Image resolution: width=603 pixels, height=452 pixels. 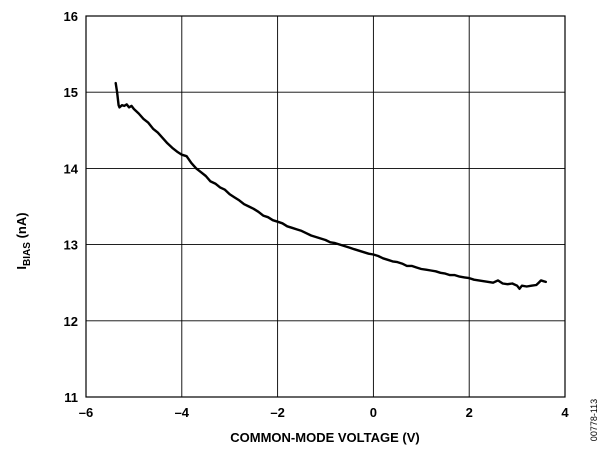 What do you see at coordinates (71, 397) in the screenshot?
I see `y-tick-label: 11` at bounding box center [71, 397].